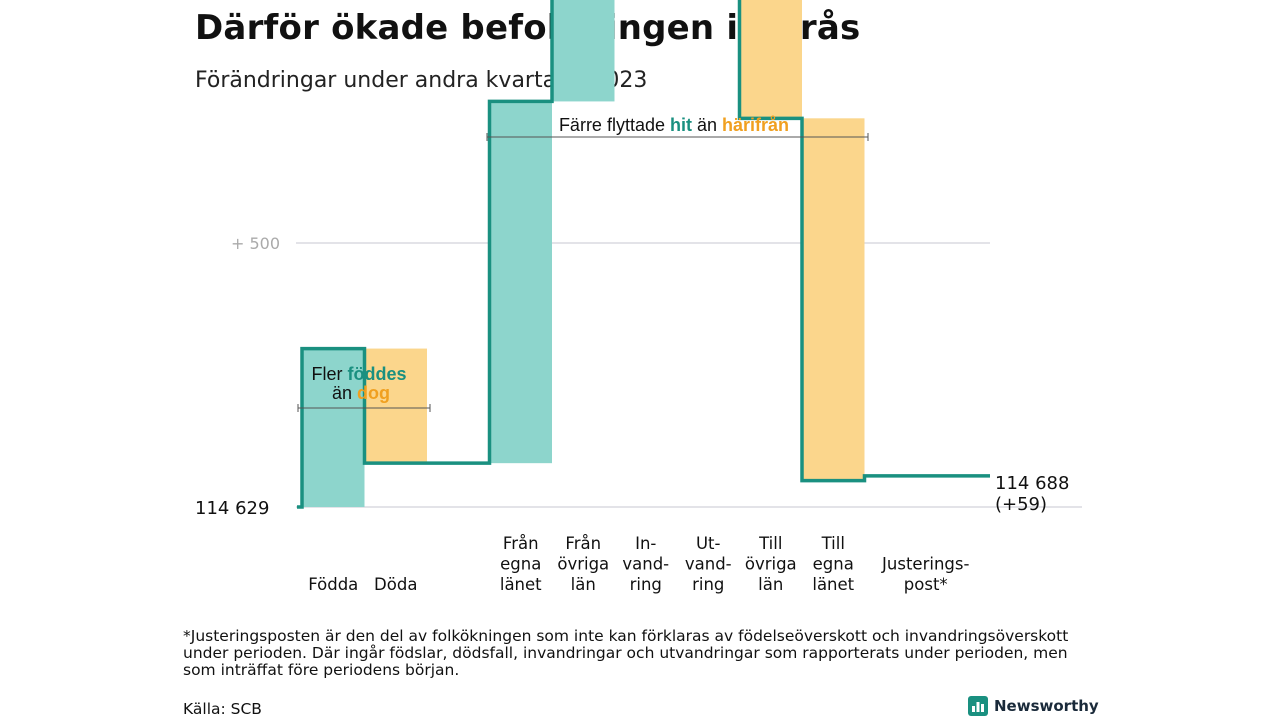 The image size is (1280, 720). What do you see at coordinates (925, 575) in the screenshot?
I see `x-category-label: Justerings-post*` at bounding box center [925, 575].